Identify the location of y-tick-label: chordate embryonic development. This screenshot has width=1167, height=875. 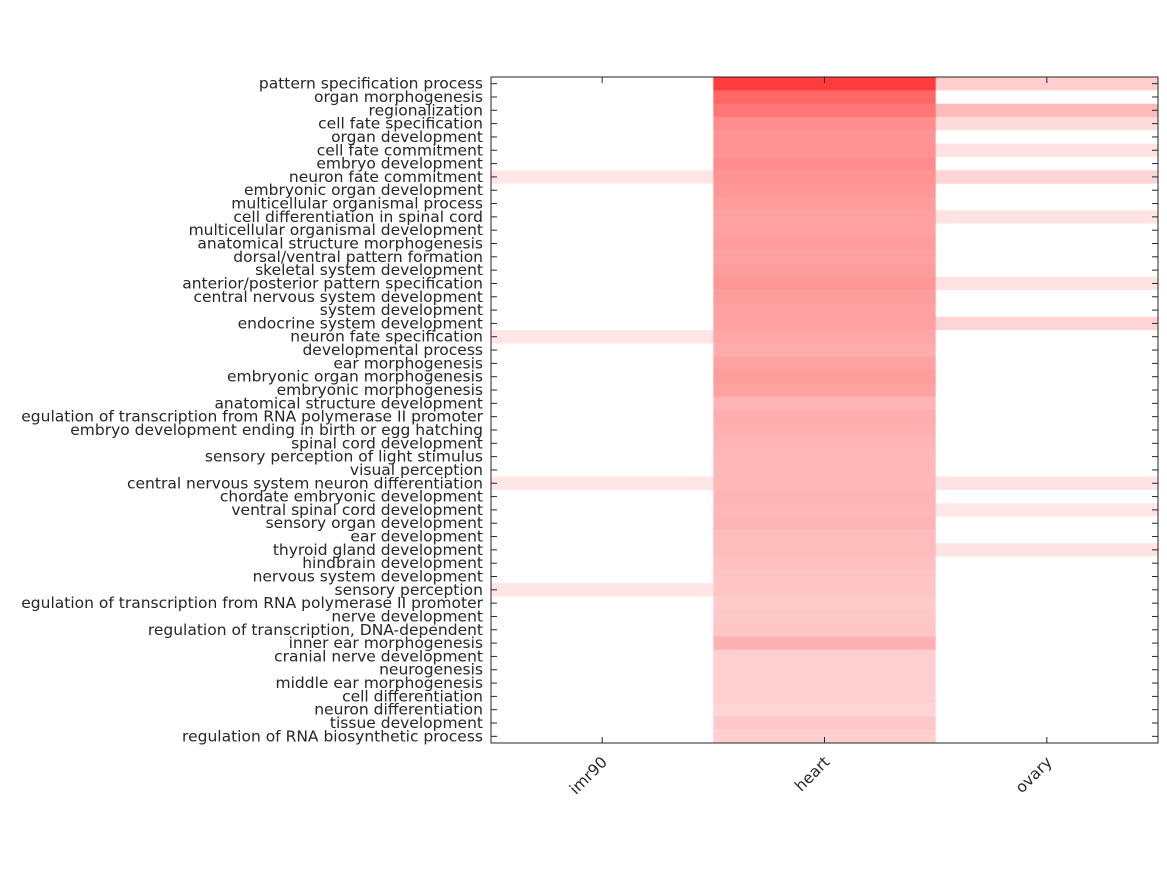
(351, 497).